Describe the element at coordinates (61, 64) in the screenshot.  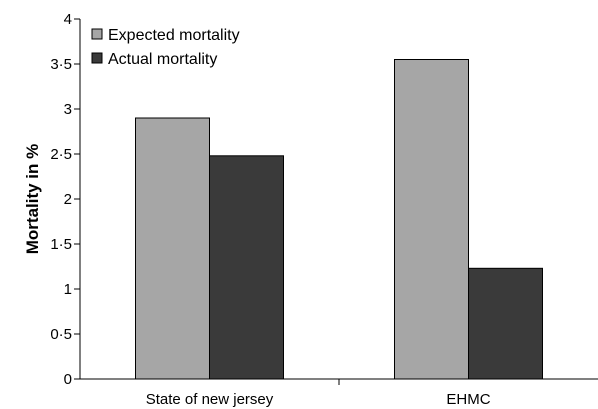
I see `y-tick-label: 3·5` at that location.